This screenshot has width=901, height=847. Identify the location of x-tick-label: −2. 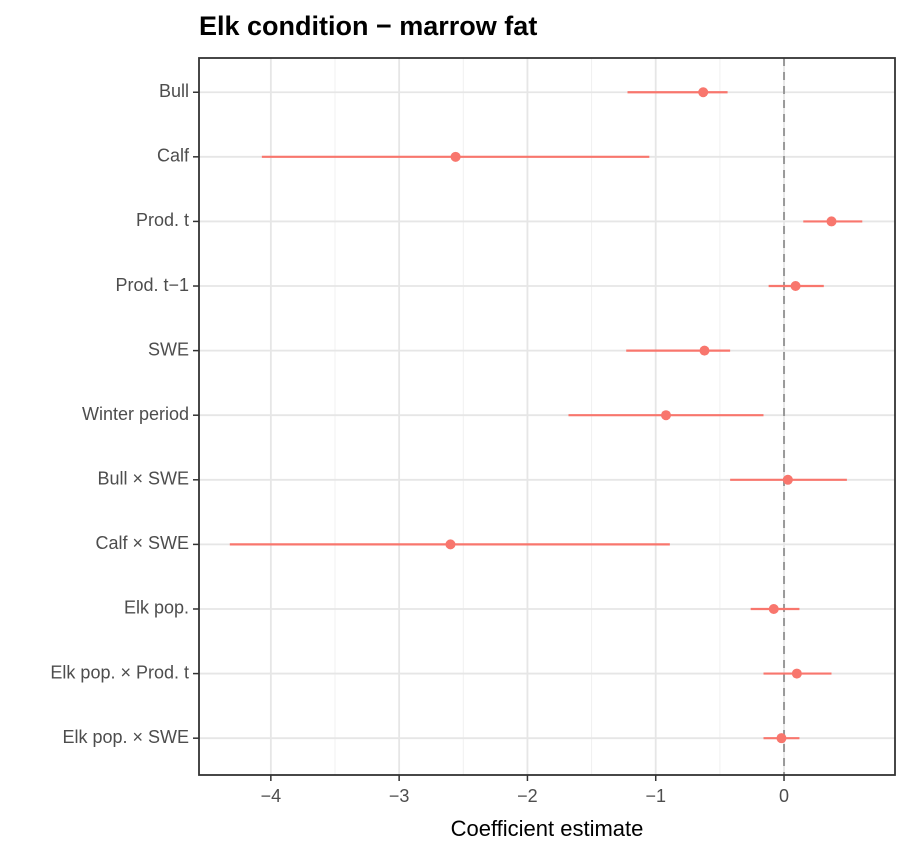
(527, 796).